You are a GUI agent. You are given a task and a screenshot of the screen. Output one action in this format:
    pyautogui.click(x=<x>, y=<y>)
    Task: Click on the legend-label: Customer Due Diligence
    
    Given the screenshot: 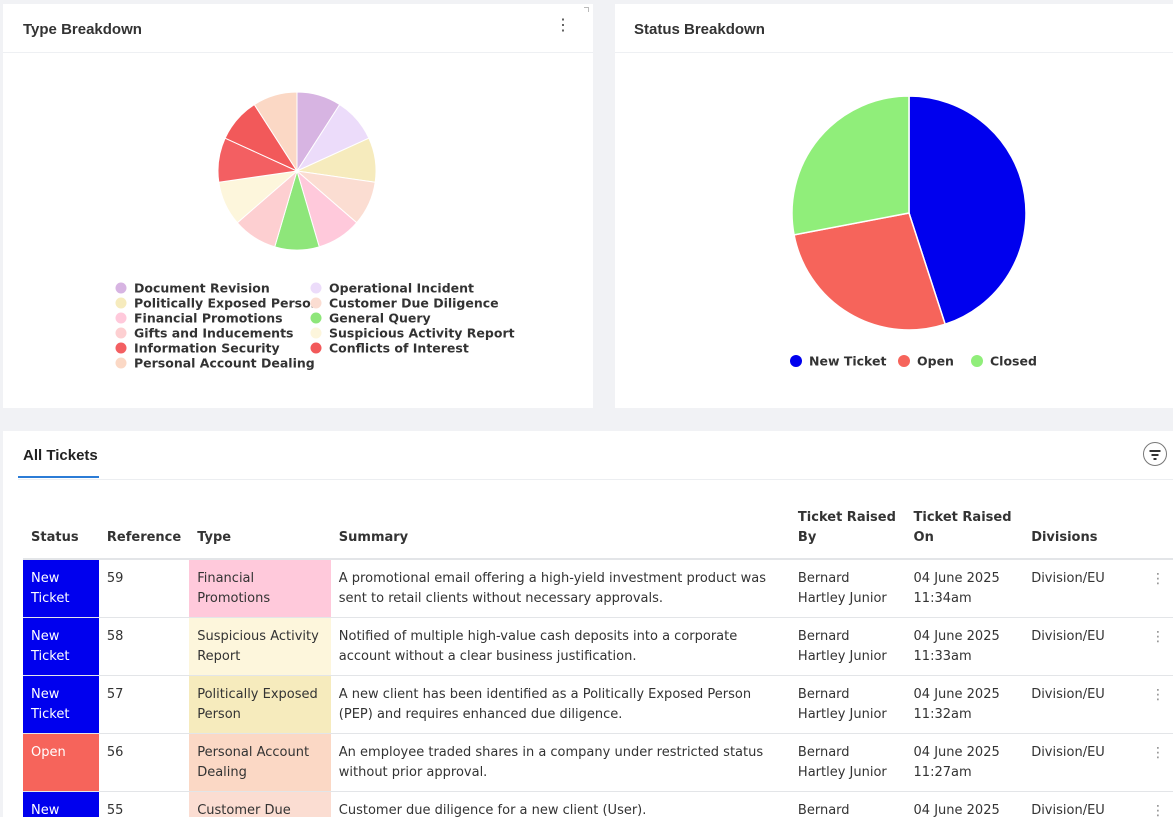 What is the action you would take?
    pyautogui.click(x=414, y=303)
    